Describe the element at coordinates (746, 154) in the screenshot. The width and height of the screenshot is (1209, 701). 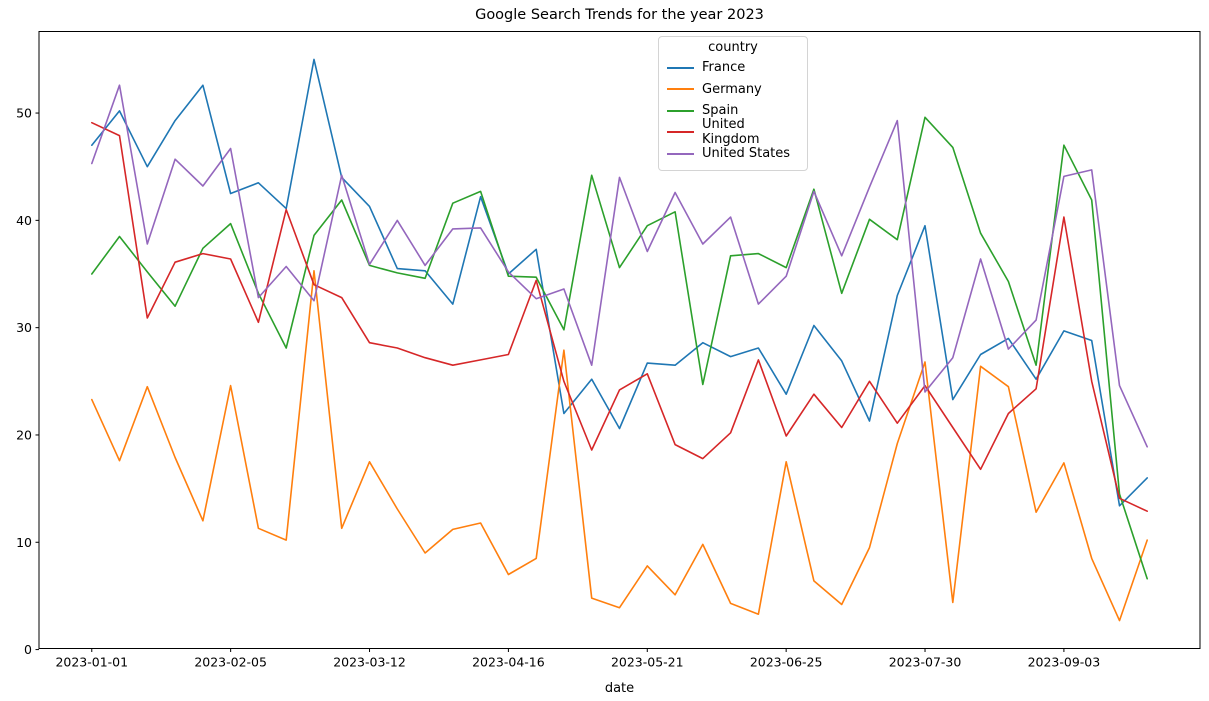
I see `legend-item-label: United States` at that location.